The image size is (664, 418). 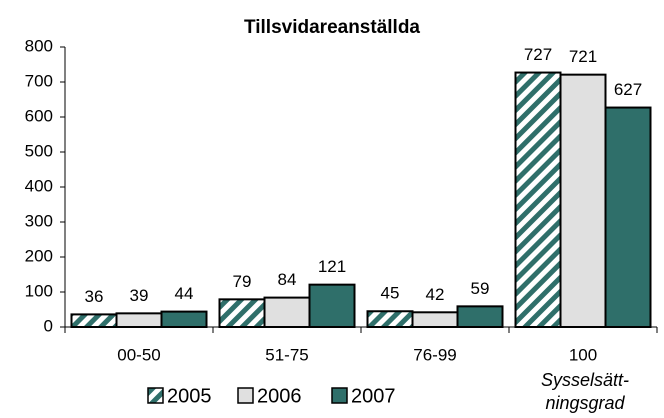 I want to click on x-axis-label: Sysselsätt-, so click(x=585, y=380).